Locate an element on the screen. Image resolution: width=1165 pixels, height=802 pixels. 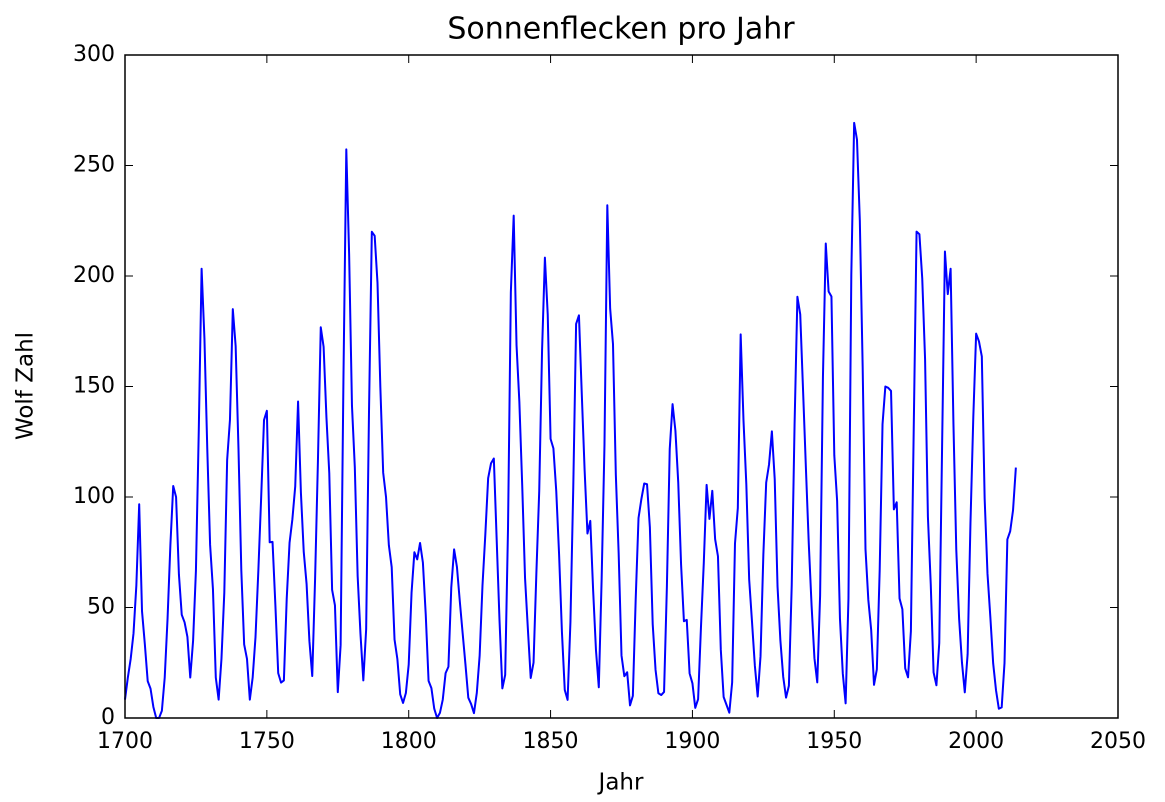
x-tick-label: 1800 is located at coordinates (409, 741).